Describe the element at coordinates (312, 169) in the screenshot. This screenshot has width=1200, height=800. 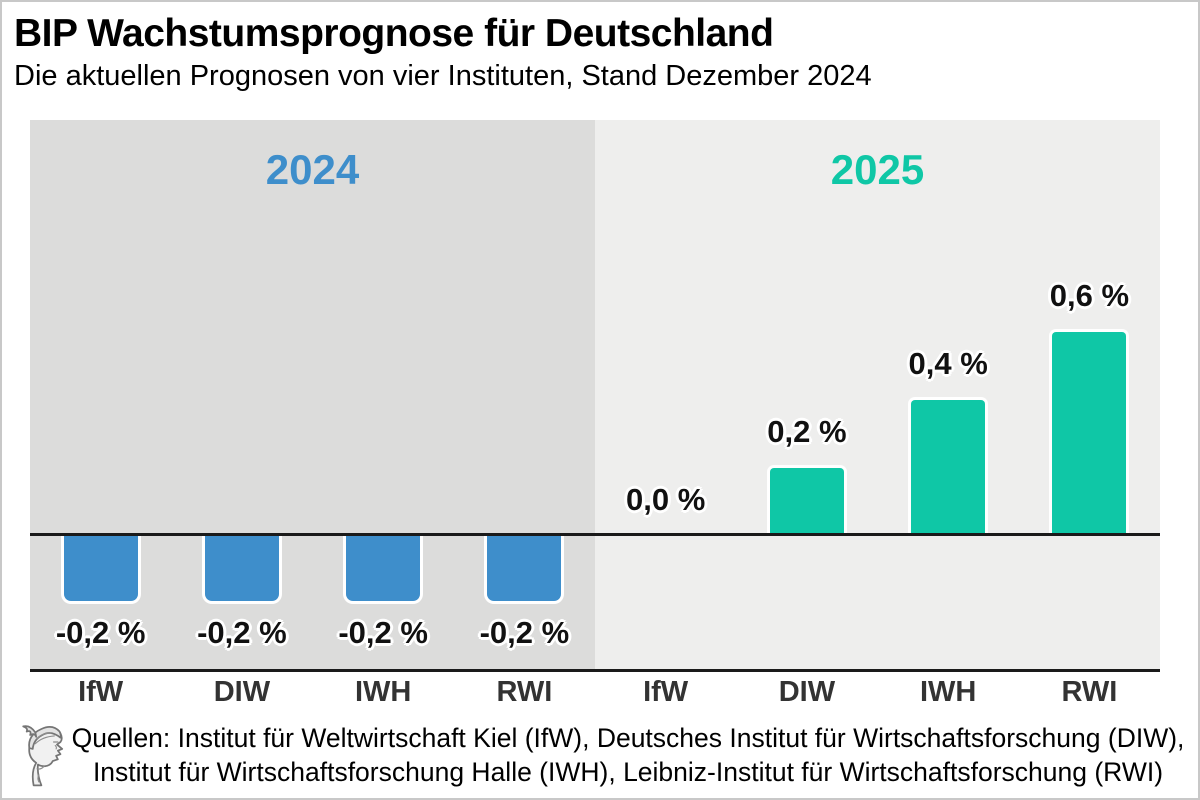
I see `panel-year-label: 2024` at that location.